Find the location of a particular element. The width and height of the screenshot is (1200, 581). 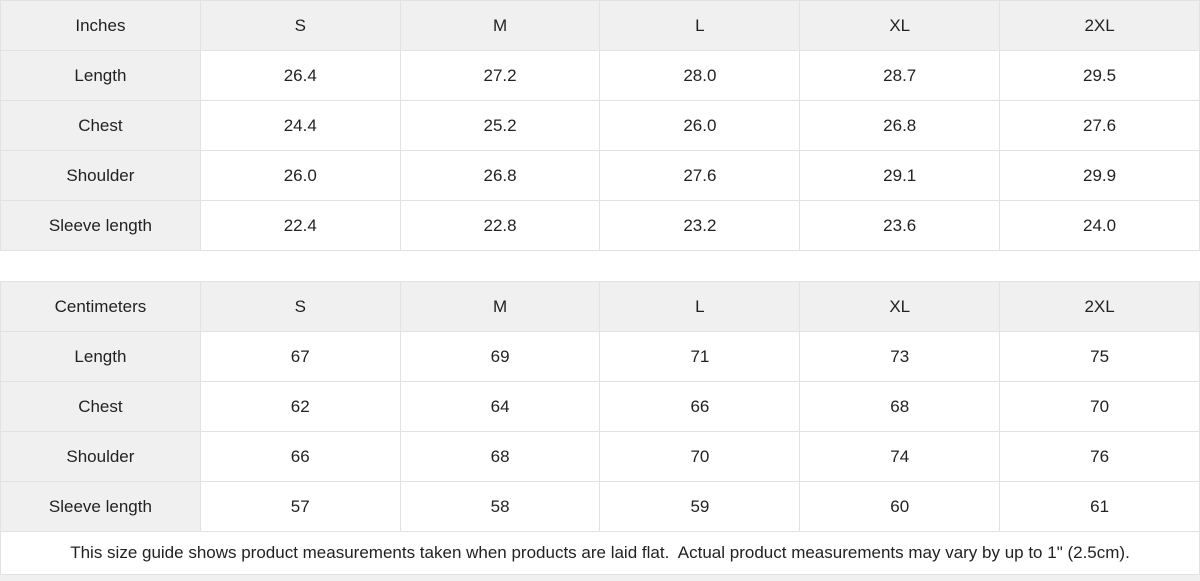

table-row-chest: Chest 24.4 25.2 26.0 26.8 27.6 is located at coordinates (600, 125).